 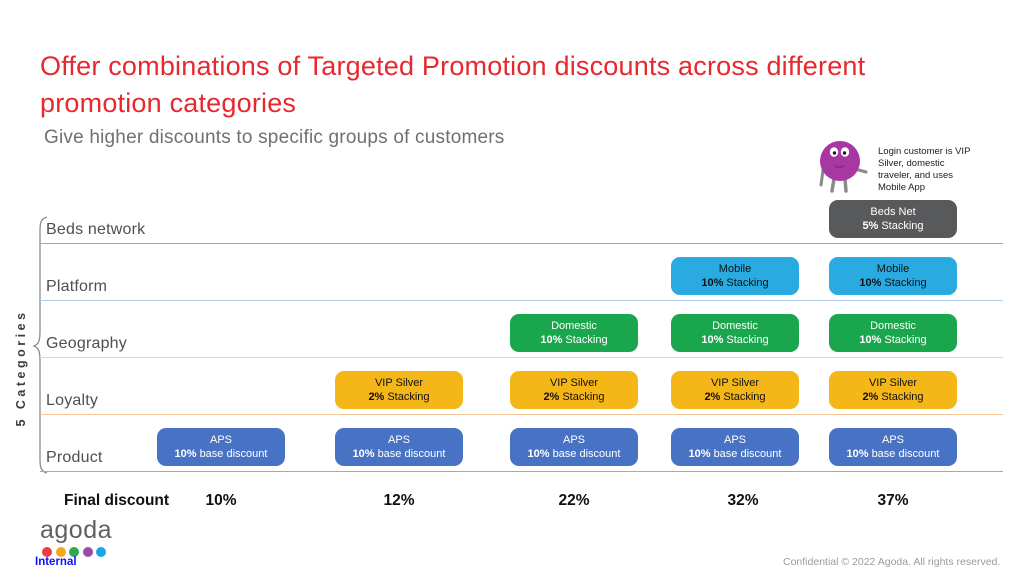 What do you see at coordinates (893, 212) in the screenshot?
I see `promo-box-title: Beds Net` at bounding box center [893, 212].